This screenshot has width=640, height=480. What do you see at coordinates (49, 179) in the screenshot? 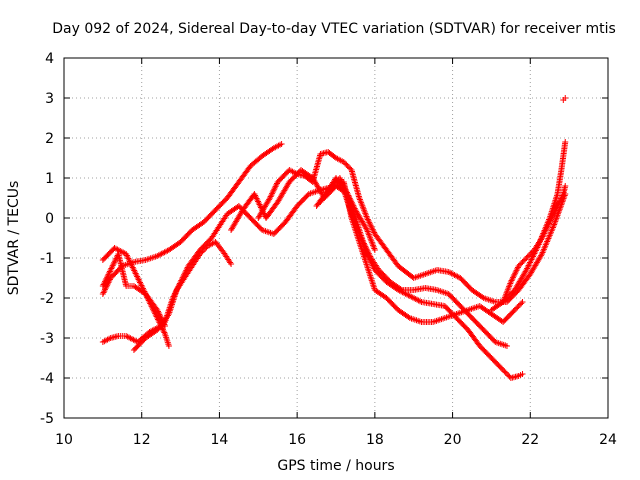
I see `y-tick-label: 1` at bounding box center [49, 179].